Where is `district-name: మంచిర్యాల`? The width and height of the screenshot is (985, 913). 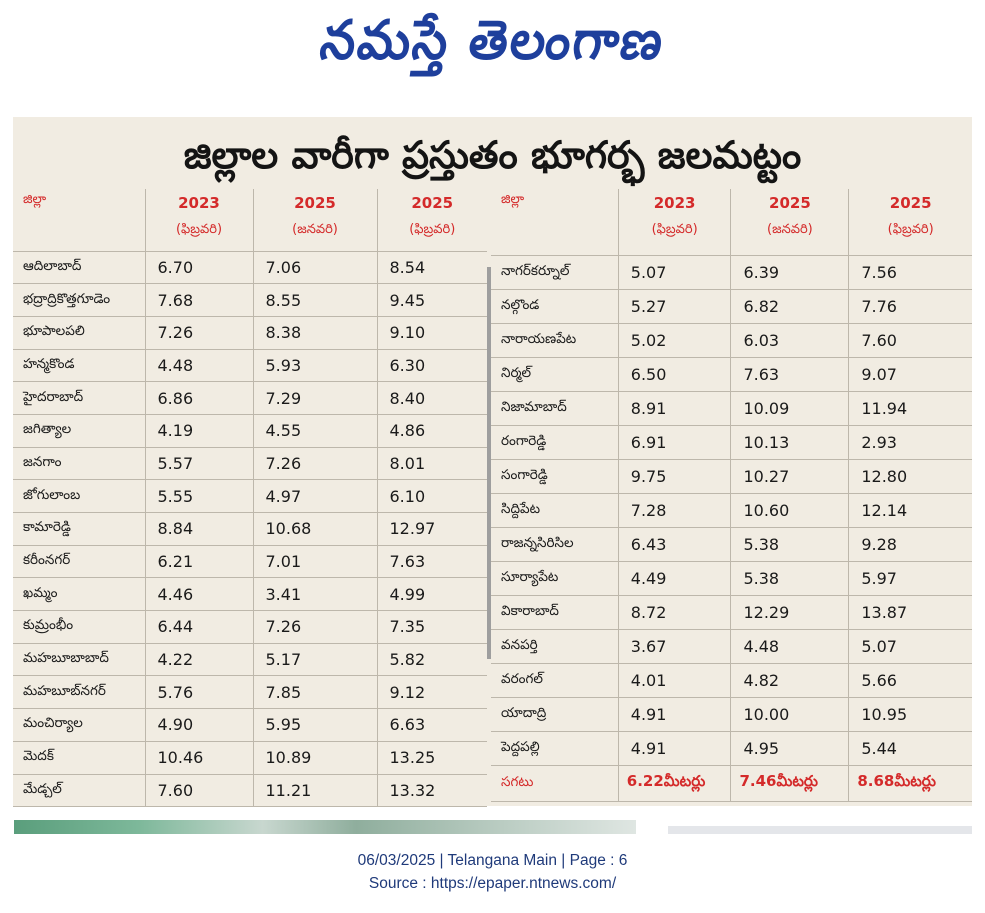 district-name: మంచిర్యాల is located at coordinates (79, 725).